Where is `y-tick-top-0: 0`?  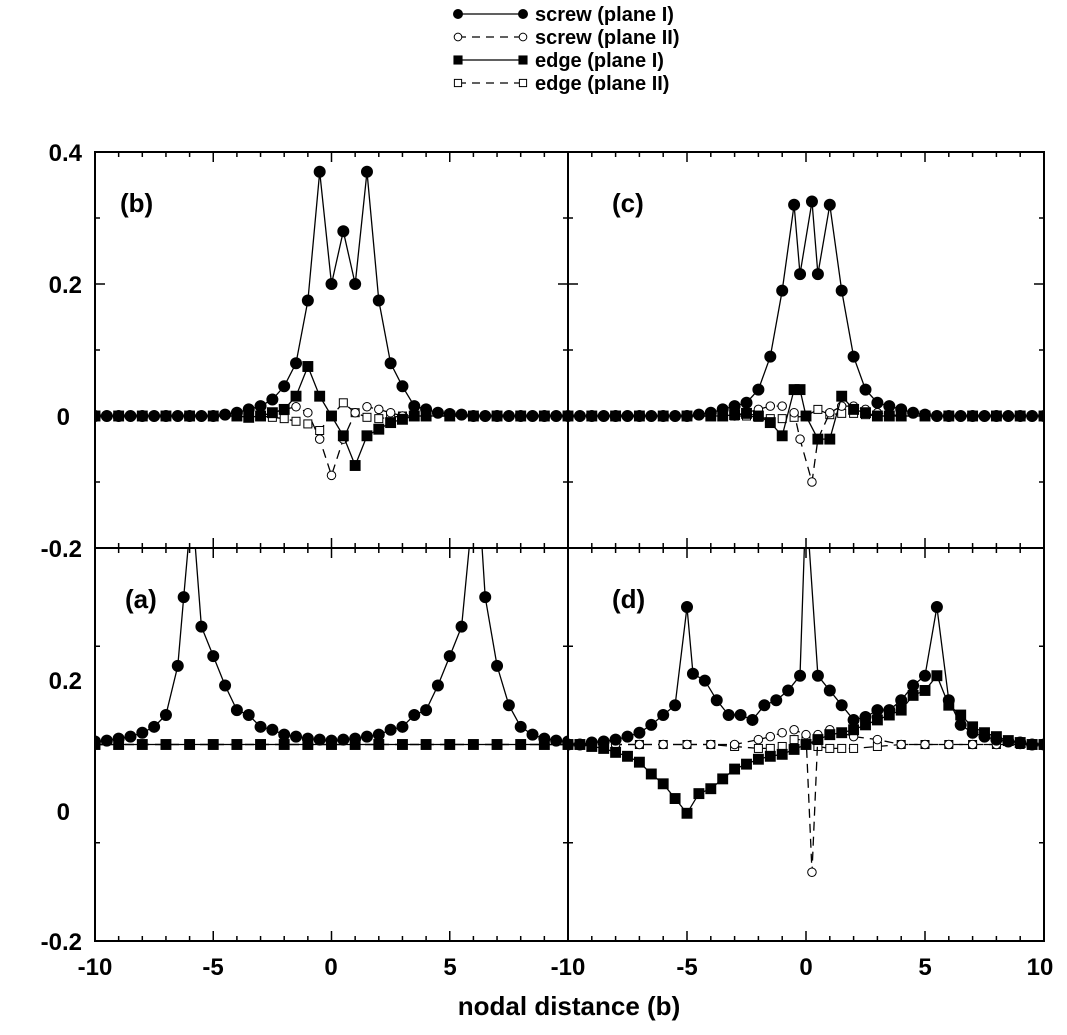 y-tick-top-0: 0 is located at coordinates (63, 417).